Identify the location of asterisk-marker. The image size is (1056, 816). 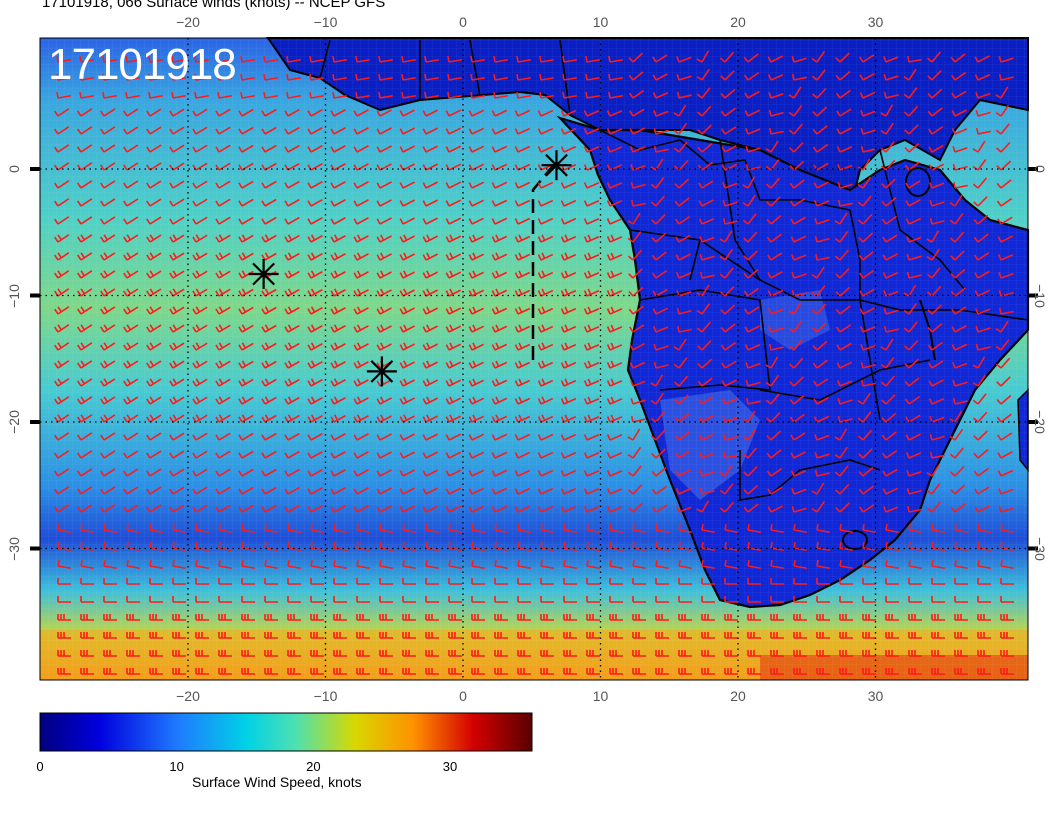
(381, 371).